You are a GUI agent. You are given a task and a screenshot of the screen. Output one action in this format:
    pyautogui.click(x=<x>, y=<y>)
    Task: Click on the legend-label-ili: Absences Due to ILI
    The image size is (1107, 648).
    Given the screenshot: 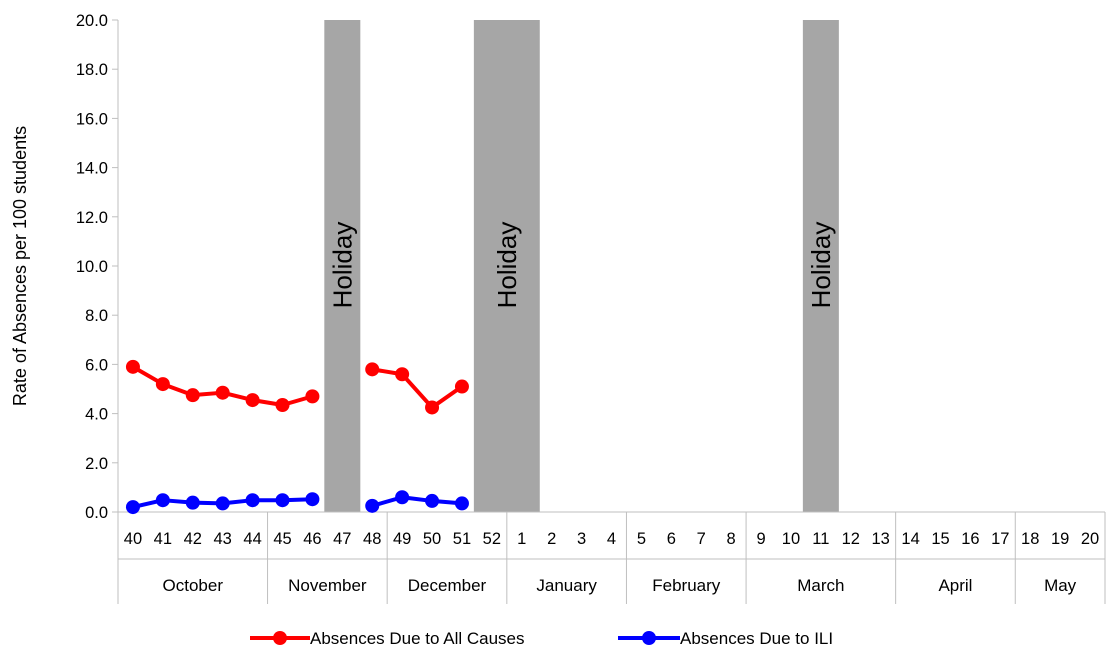 What is the action you would take?
    pyautogui.click(x=756, y=638)
    